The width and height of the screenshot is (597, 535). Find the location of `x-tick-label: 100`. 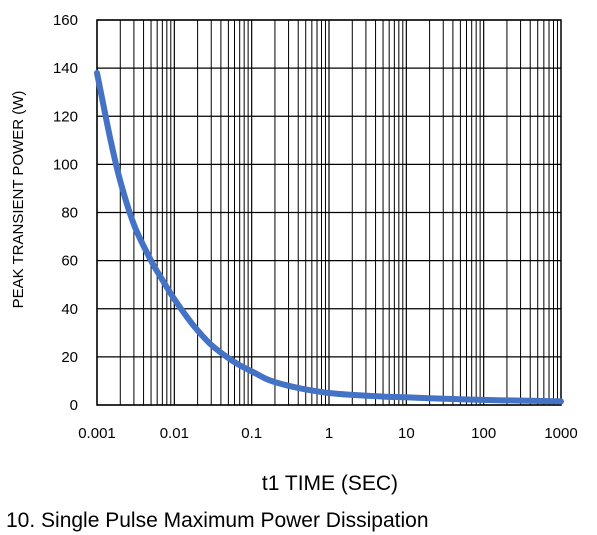

x-tick-label: 100 is located at coordinates (483, 433).